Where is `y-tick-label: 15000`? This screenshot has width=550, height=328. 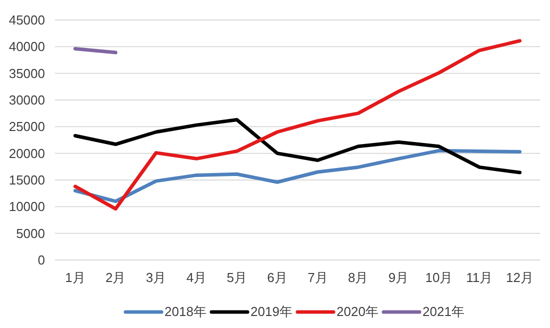
y-tick-label: 15000 is located at coordinates (26, 180).